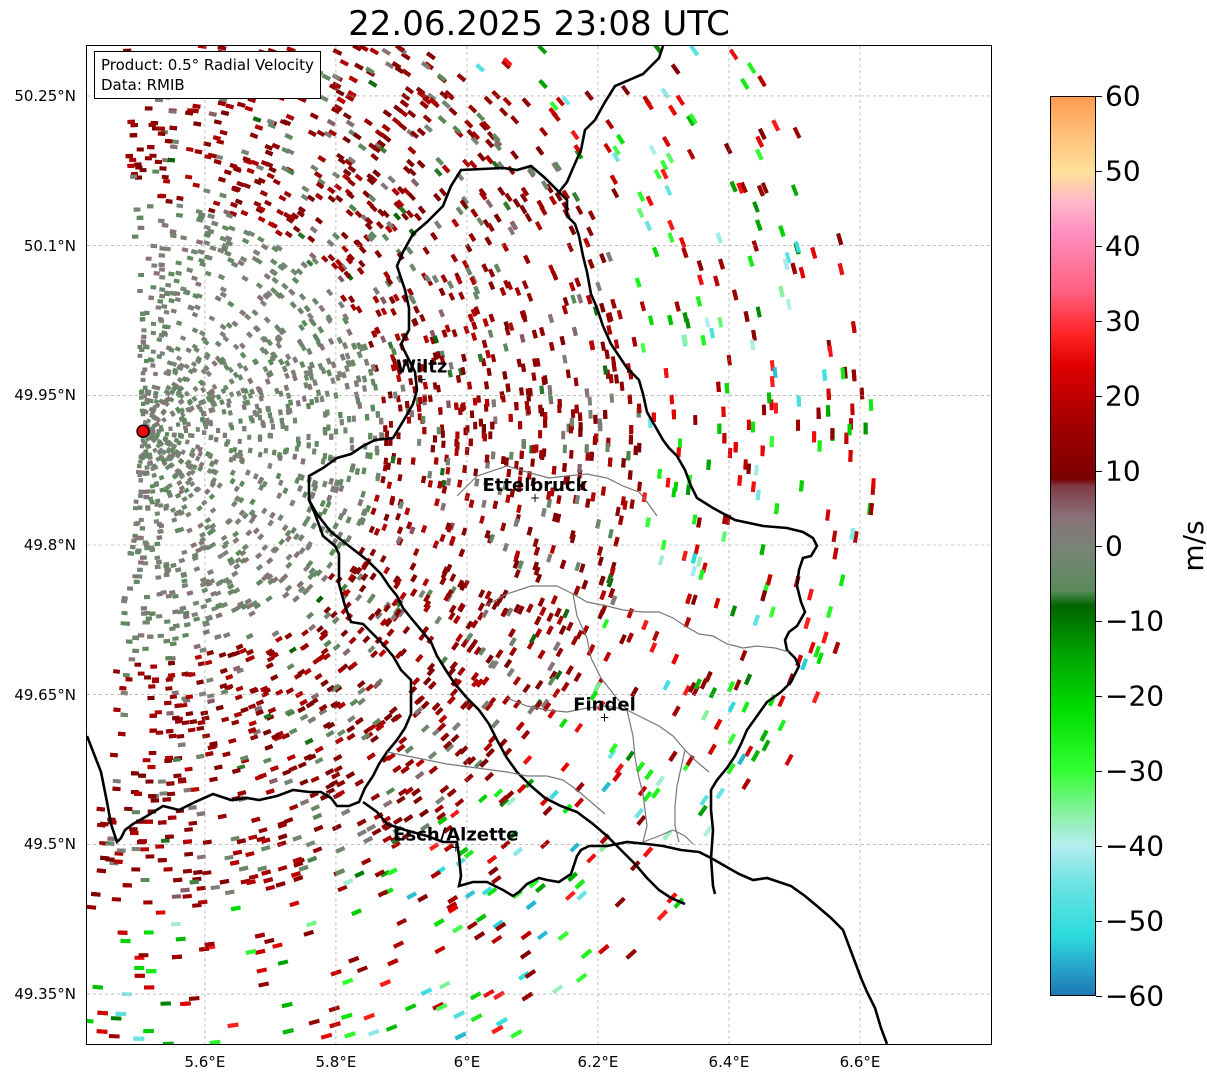  What do you see at coordinates (1135, 846) in the screenshot?
I see `colorbar-tick-label: −40` at bounding box center [1135, 846].